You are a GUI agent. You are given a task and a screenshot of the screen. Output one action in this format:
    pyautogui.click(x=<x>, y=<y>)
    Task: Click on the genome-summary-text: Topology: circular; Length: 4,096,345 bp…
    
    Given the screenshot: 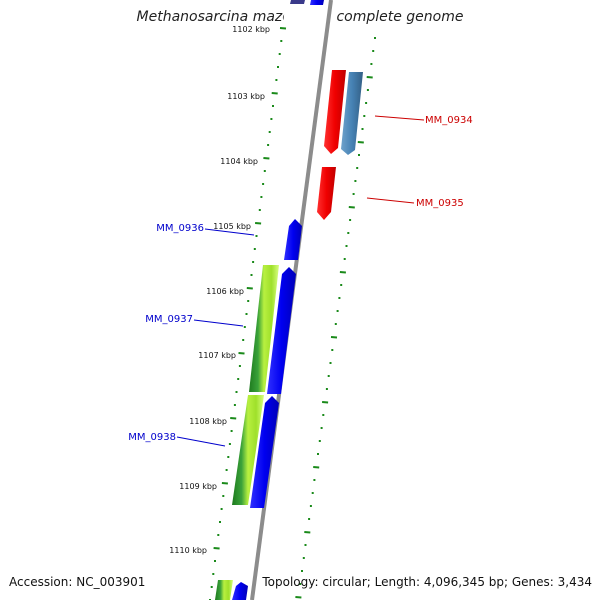 What is the action you would take?
    pyautogui.click(x=427, y=582)
    